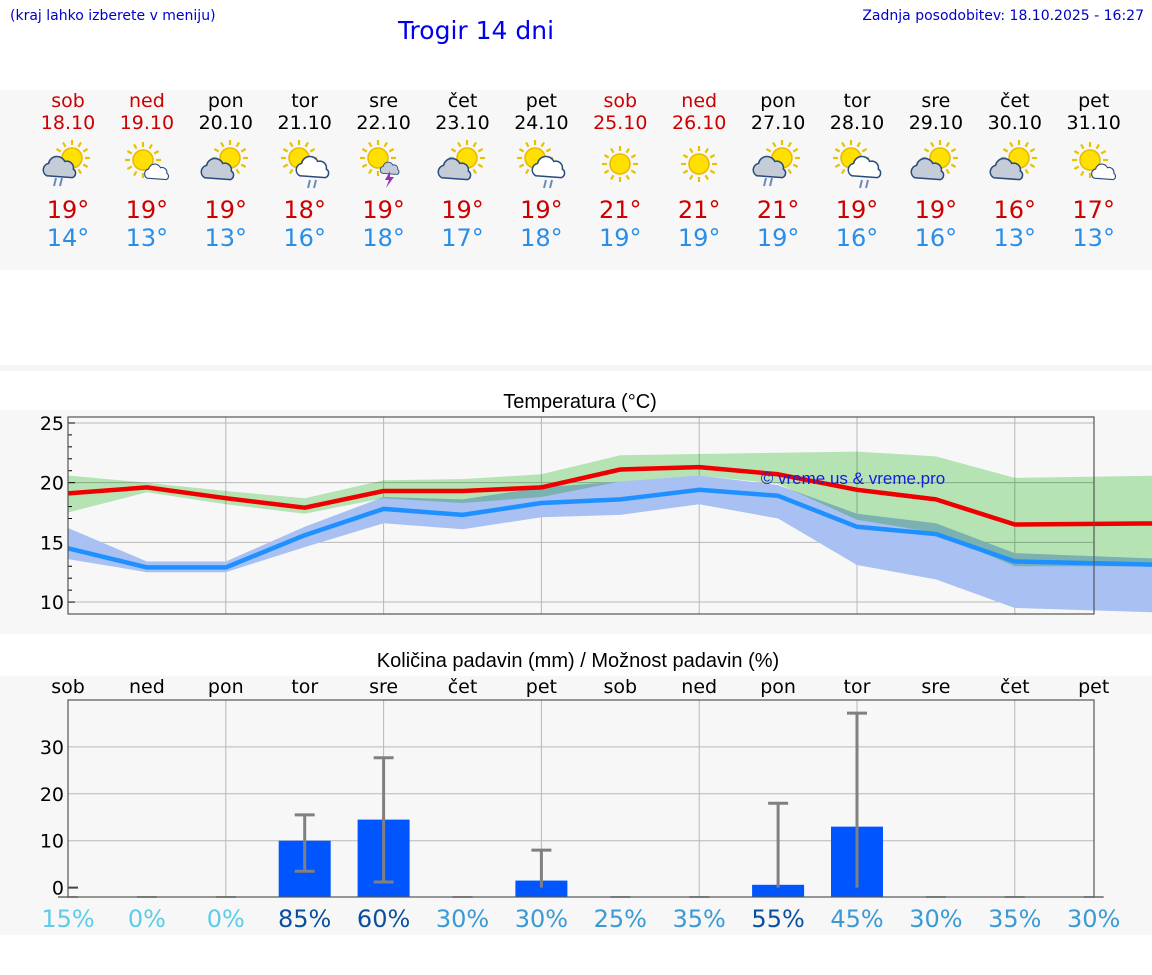 Image resolution: width=1152 pixels, height=975 pixels. What do you see at coordinates (147, 171) in the screenshot?
I see `forecast-day: ned 19.10 19° 13°` at bounding box center [147, 171].